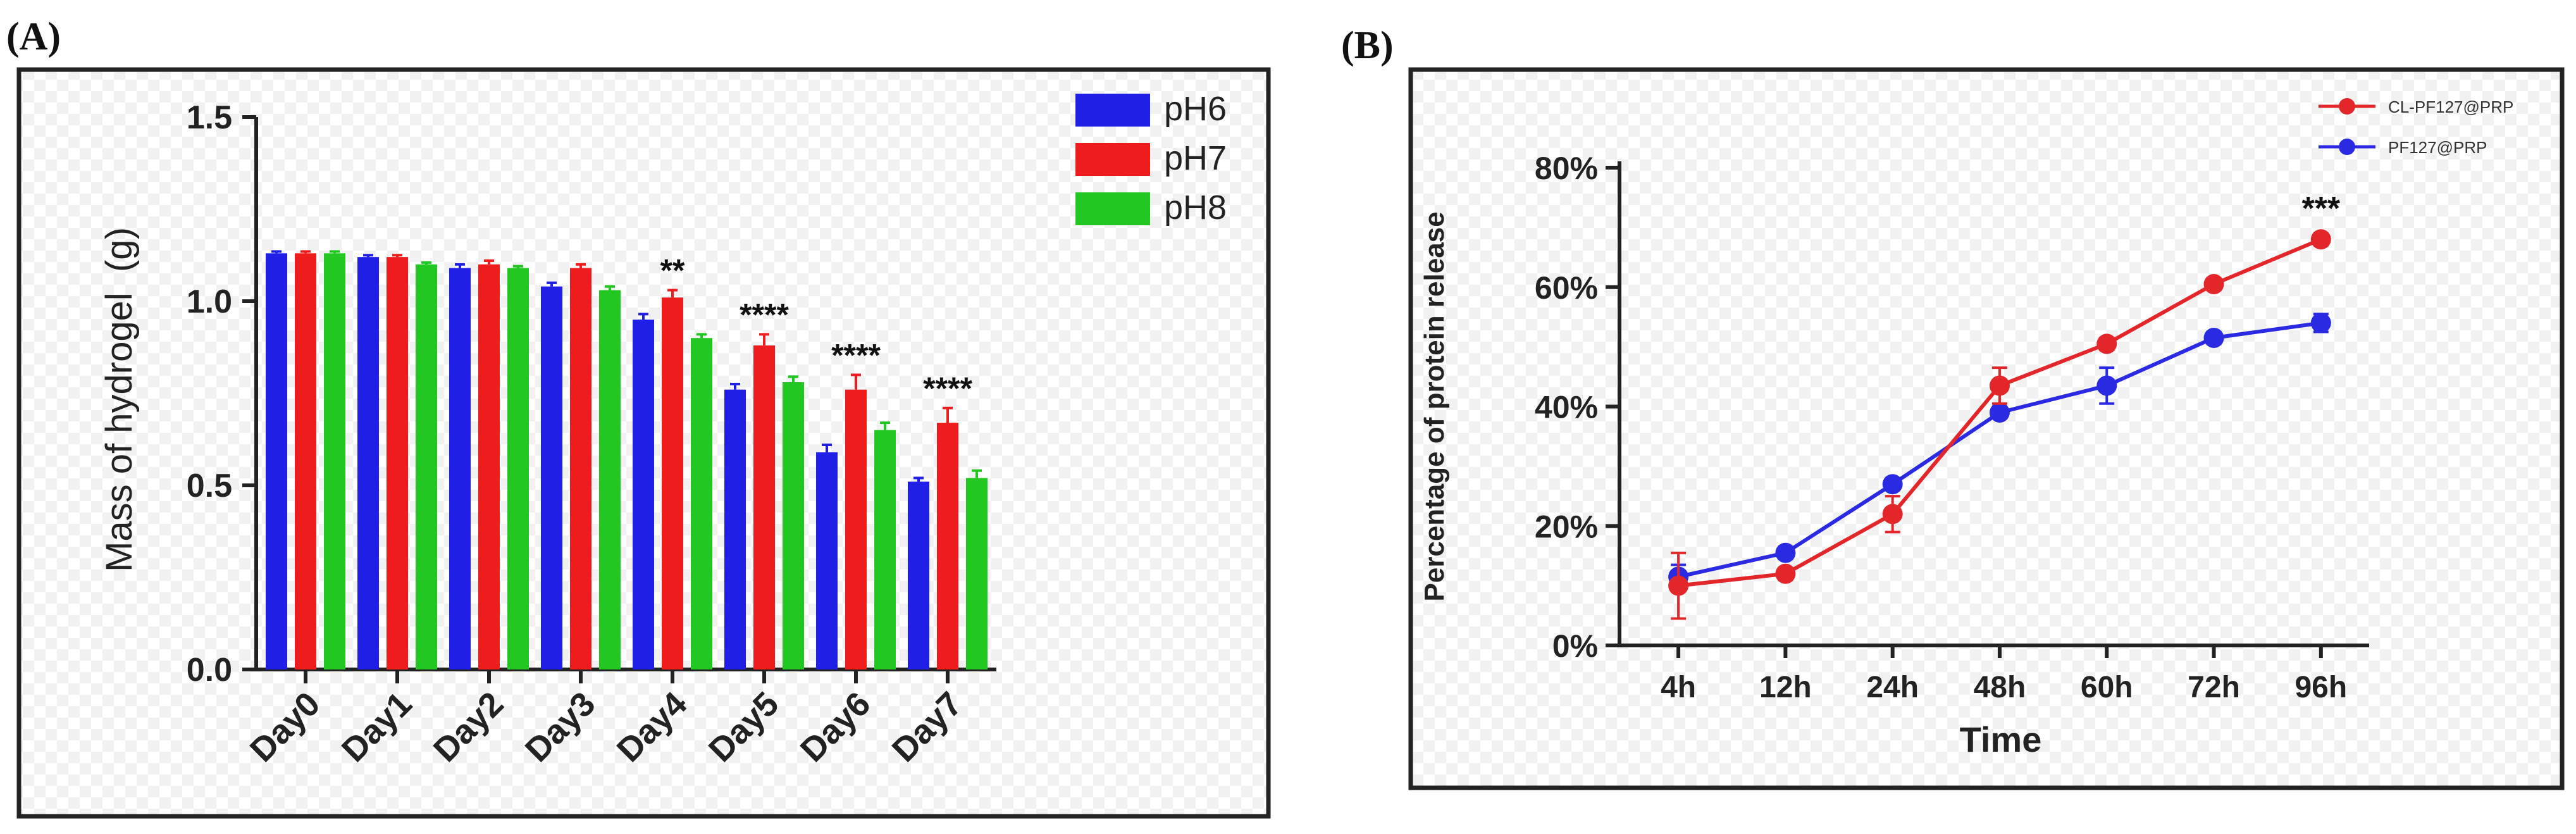  I want to click on y-tick-label: 0%, so click(1575, 646).